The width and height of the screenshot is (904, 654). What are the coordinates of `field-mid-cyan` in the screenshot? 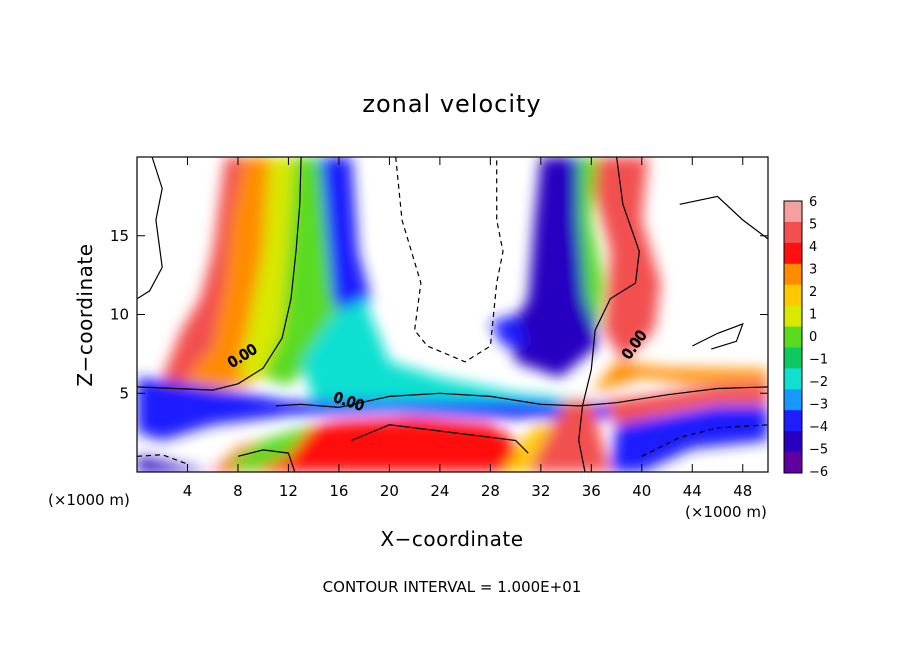 It's located at (446, 357).